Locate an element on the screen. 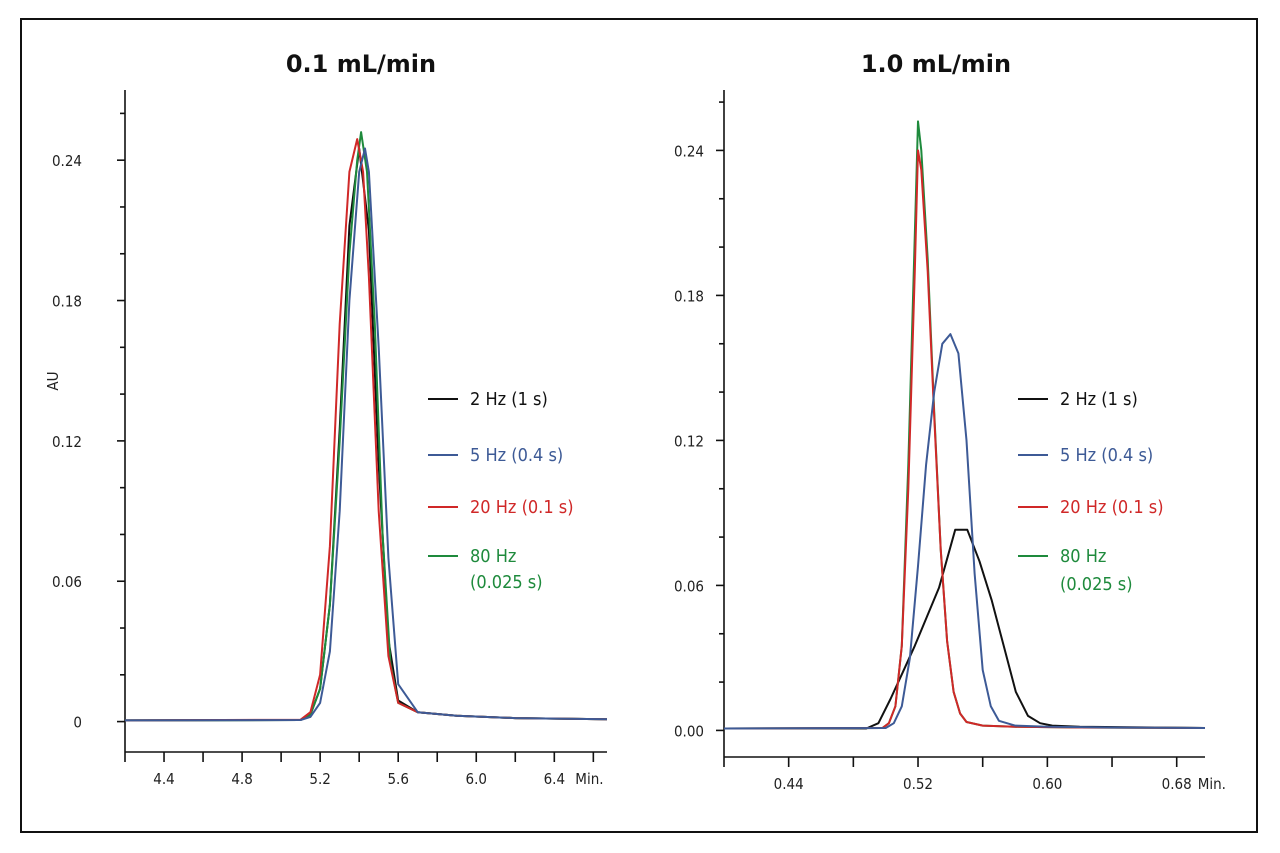  x-tick-label: 4.4 is located at coordinates (163, 779).